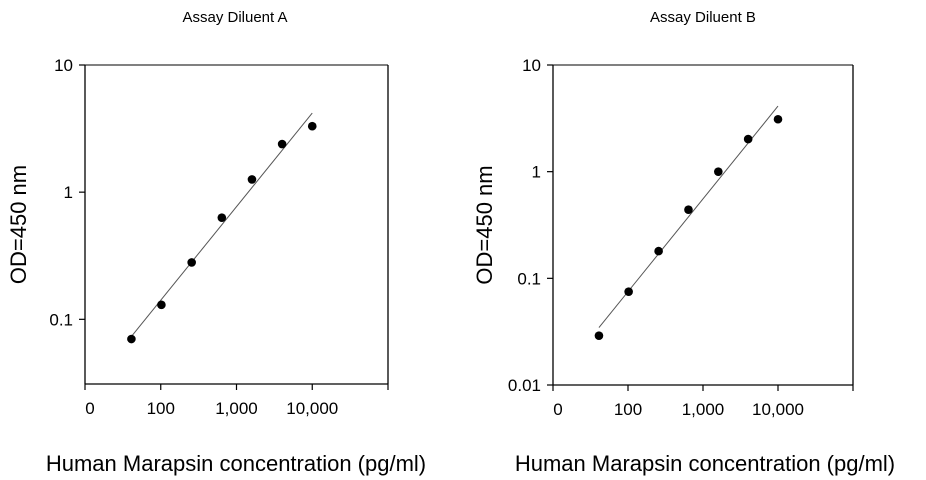  Describe the element at coordinates (524, 385) in the screenshot. I see `y-tick-label: 0.01` at that location.